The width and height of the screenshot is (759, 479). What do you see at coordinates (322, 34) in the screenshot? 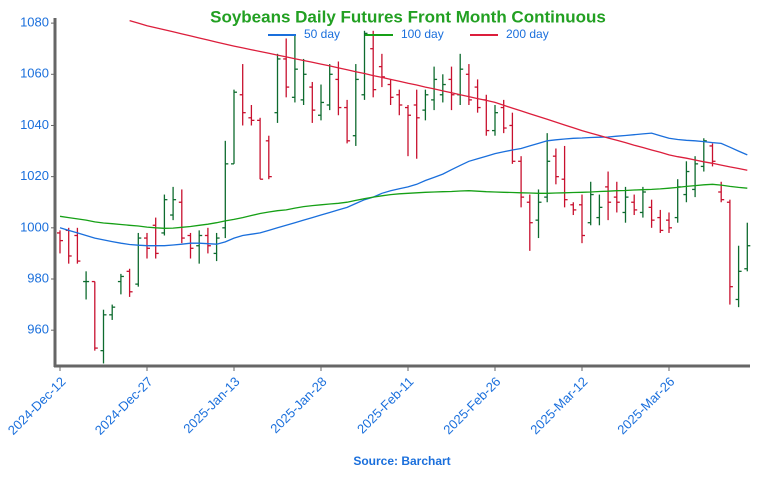
I see `legend-label: 50 day` at bounding box center [322, 34].